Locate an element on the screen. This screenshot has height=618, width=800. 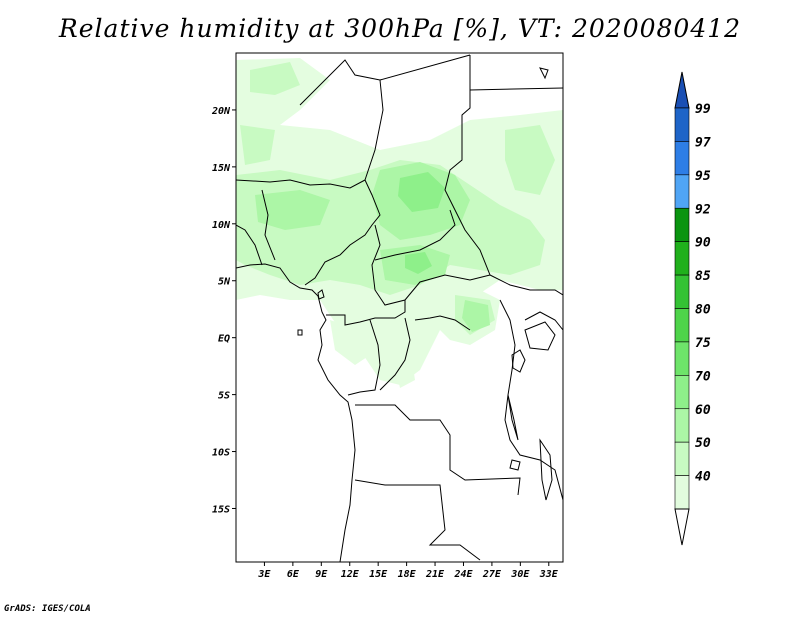
colorbar-label: 70 is located at coordinates (703, 376).